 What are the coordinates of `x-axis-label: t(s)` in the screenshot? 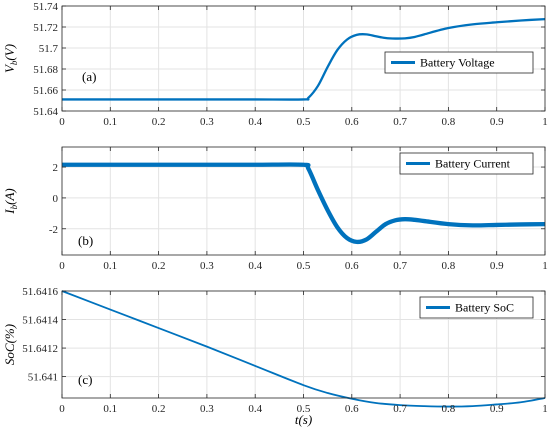 It's located at (303, 419).